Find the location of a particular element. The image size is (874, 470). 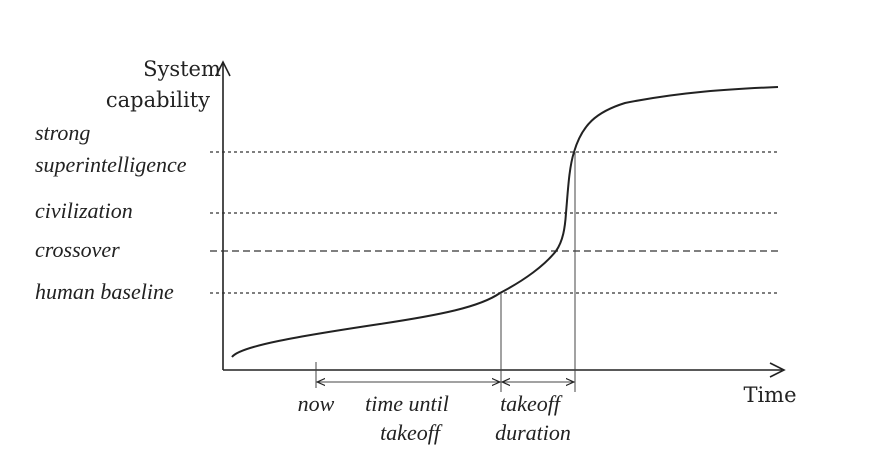

now-label: now is located at coordinates (316, 403).